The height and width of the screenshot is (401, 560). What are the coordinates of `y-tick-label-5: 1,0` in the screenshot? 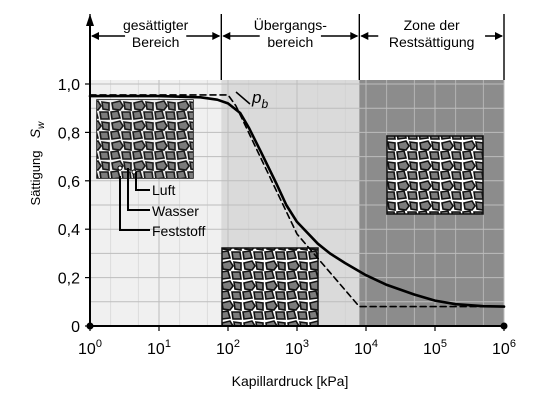 It's located at (69, 85).